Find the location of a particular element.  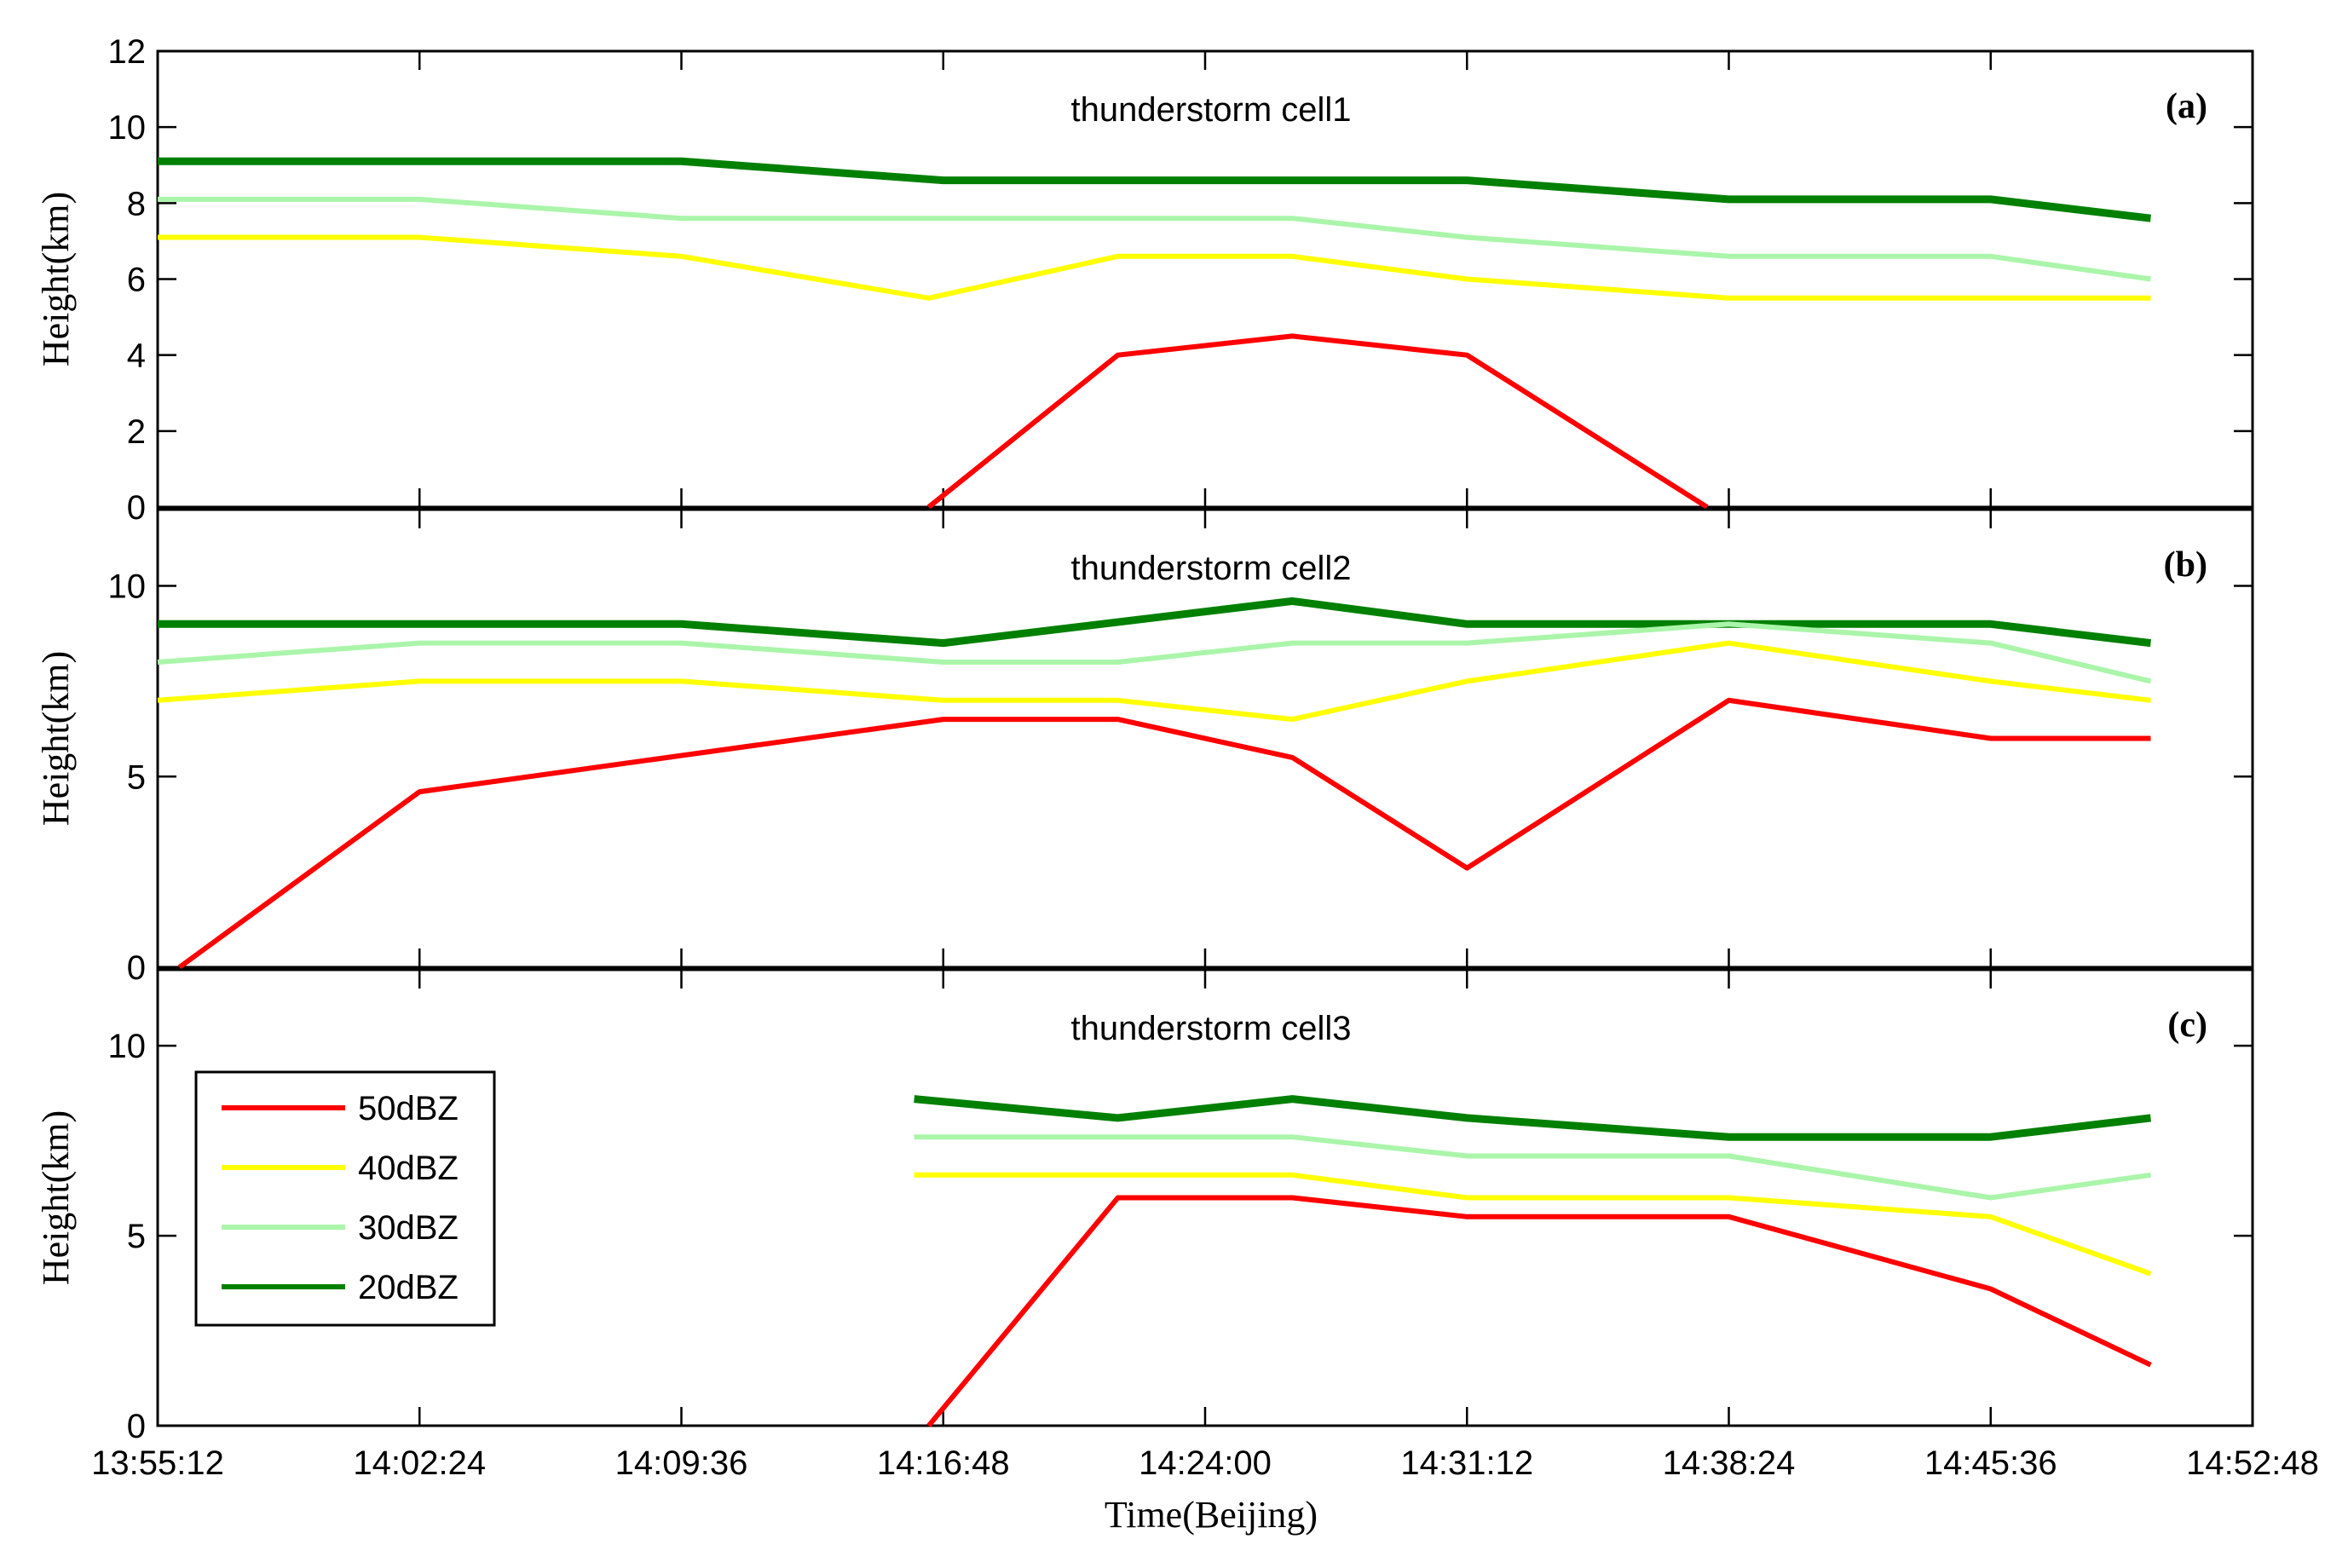

panel-2-y-tick-label: 5 is located at coordinates (136, 777).